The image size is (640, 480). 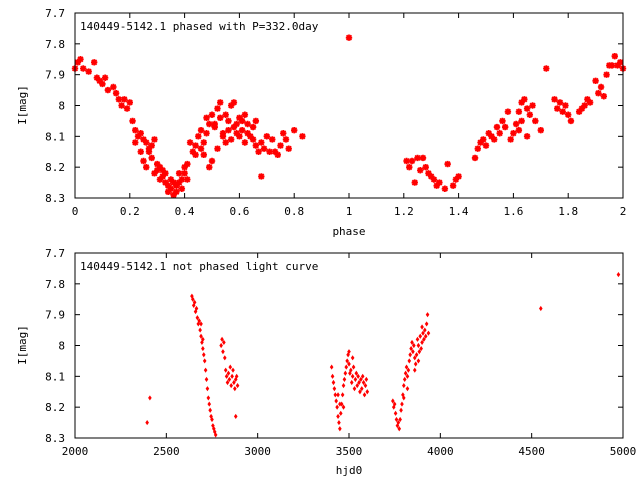 I want to click on unphased-x-tick-label: 4000, so click(x=440, y=451).